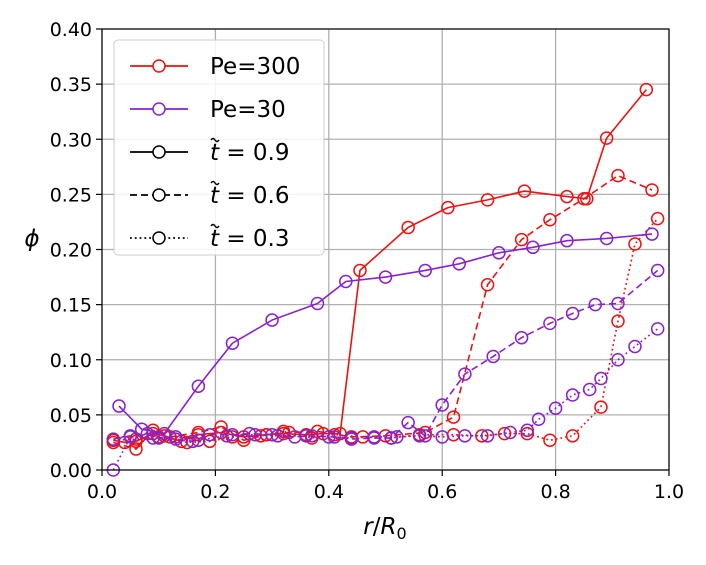 The image size is (706, 565). I want to click on y-axis-label: ϕ, so click(31, 239).